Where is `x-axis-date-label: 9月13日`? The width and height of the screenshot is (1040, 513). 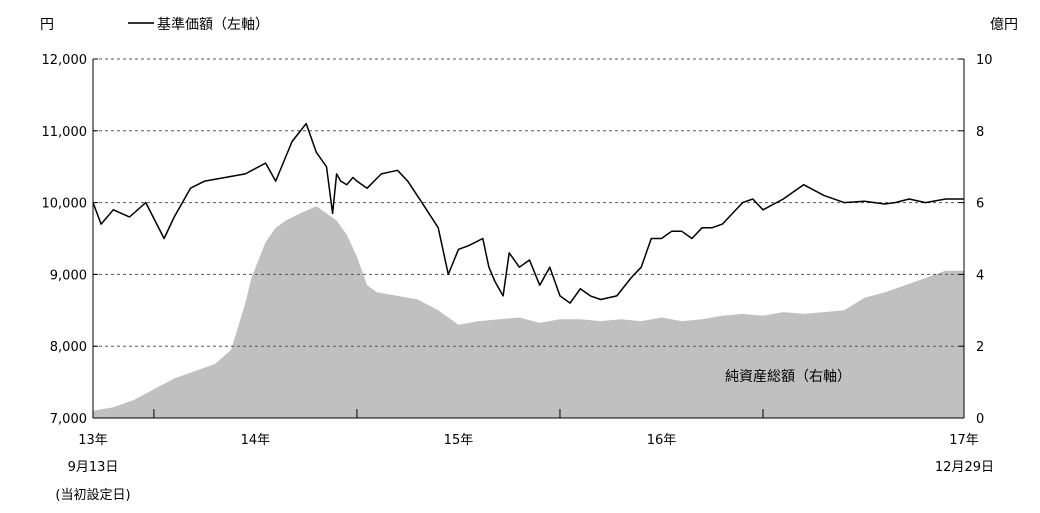 x-axis-date-label: 9月13日 is located at coordinates (93, 467).